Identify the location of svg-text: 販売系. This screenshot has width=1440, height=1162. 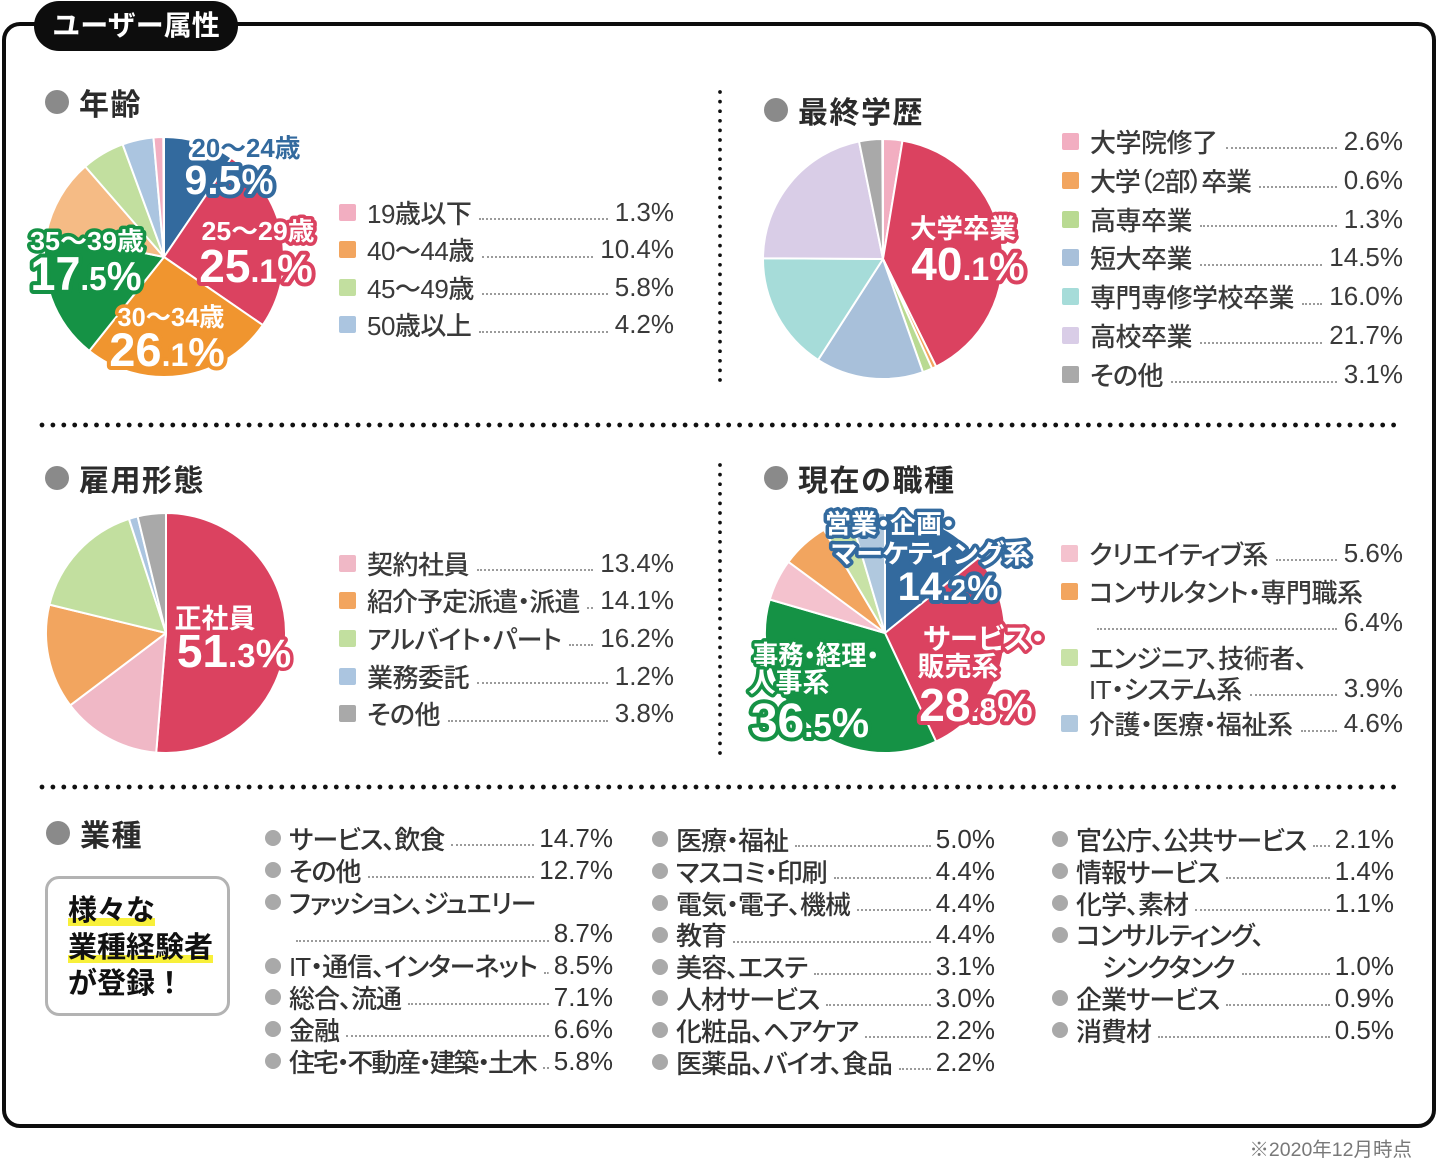
(958, 667).